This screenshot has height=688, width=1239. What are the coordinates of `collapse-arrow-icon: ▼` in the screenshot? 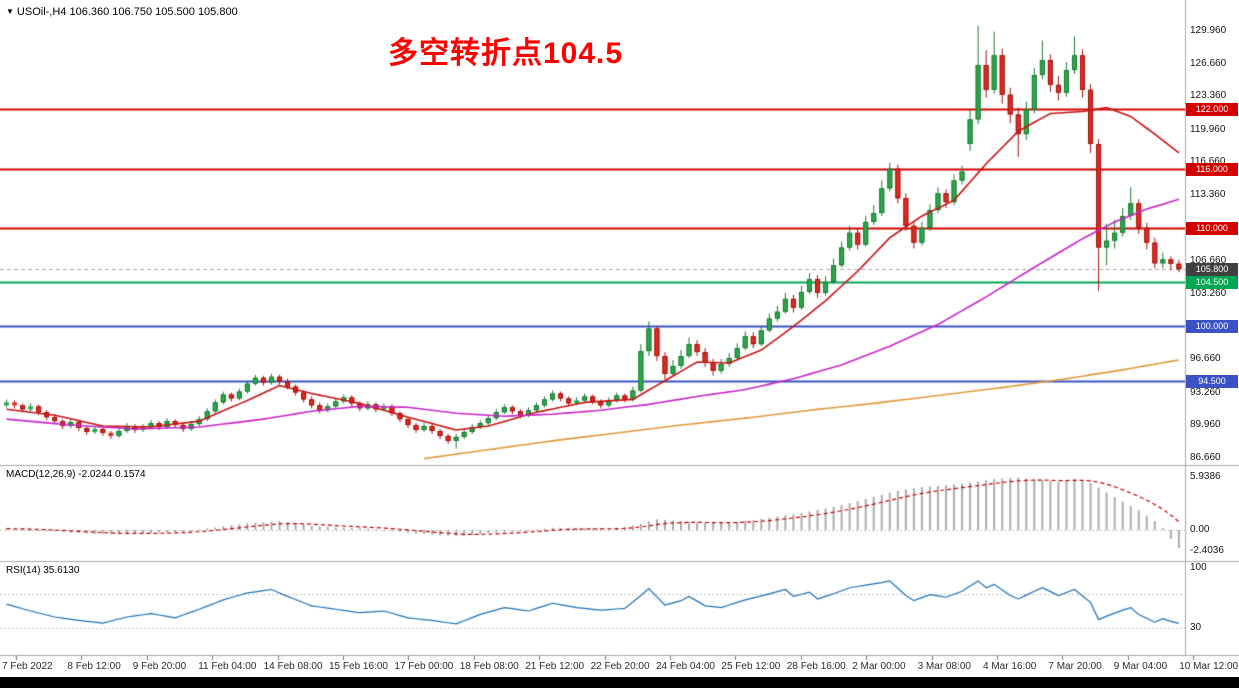 It's located at (10, 11).